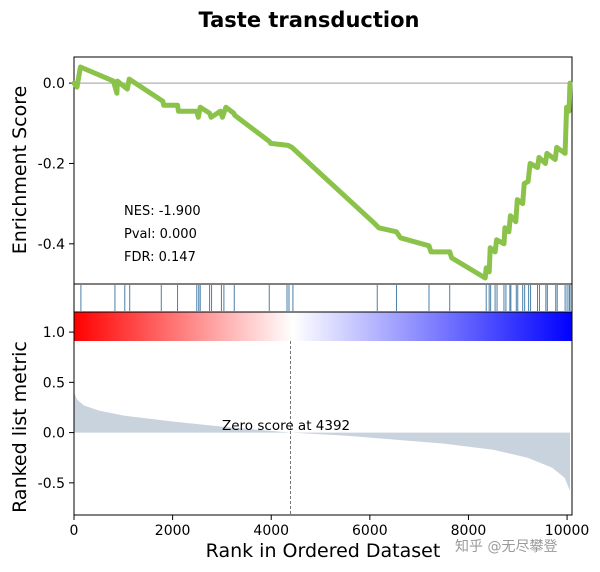 The width and height of the screenshot is (600, 572). I want to click on zero-score-annotation: Zero score at 4392, so click(286, 426).